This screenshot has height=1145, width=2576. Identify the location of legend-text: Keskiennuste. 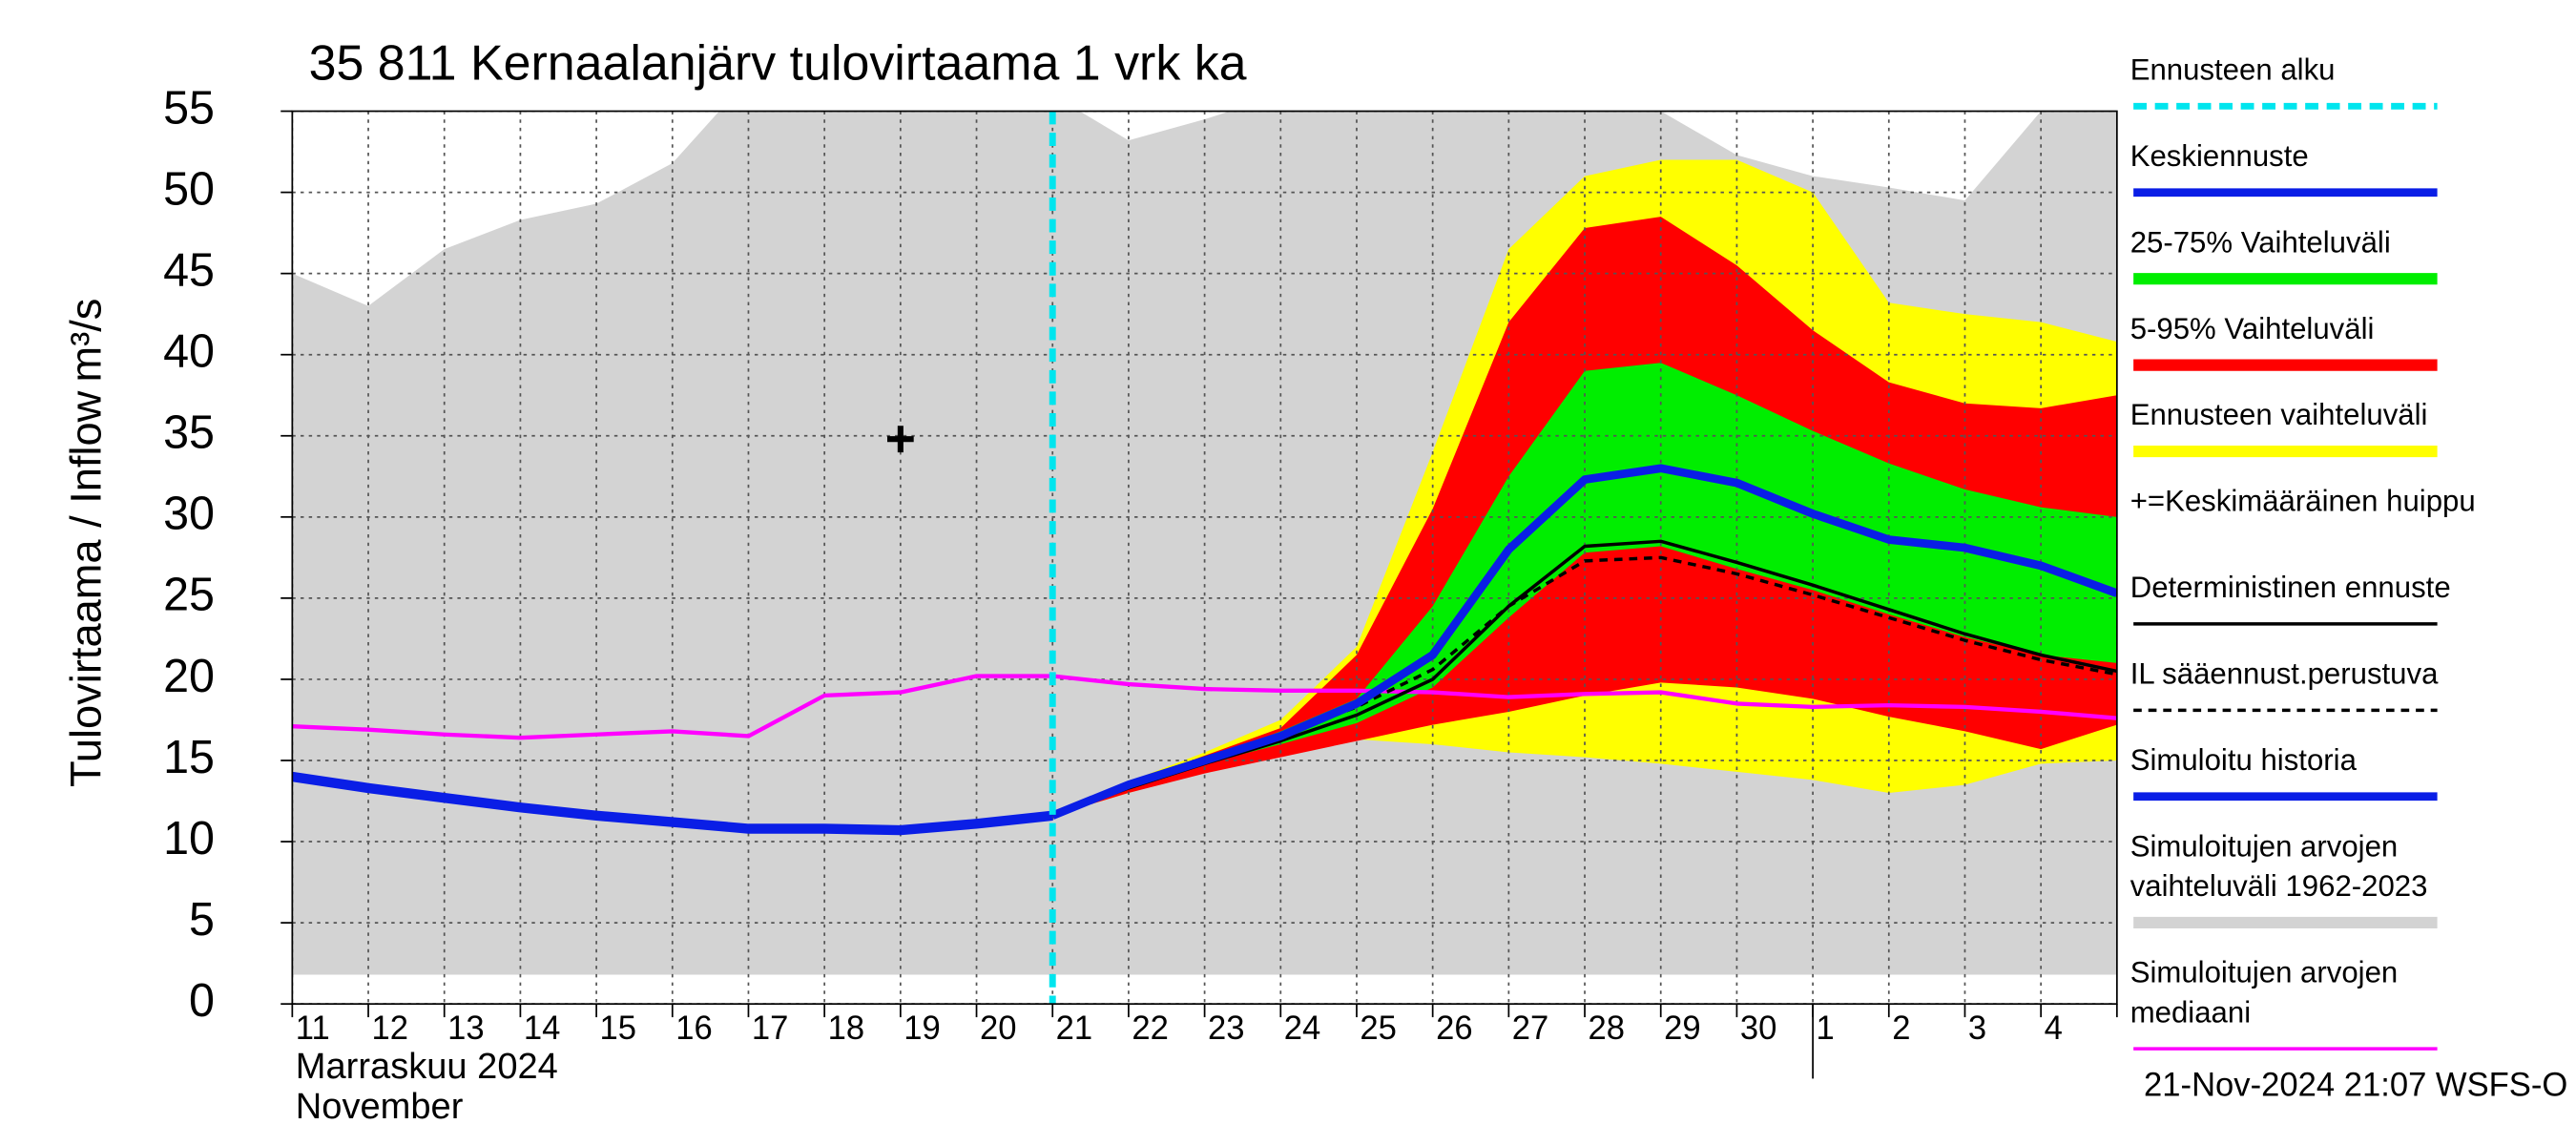
(2219, 156).